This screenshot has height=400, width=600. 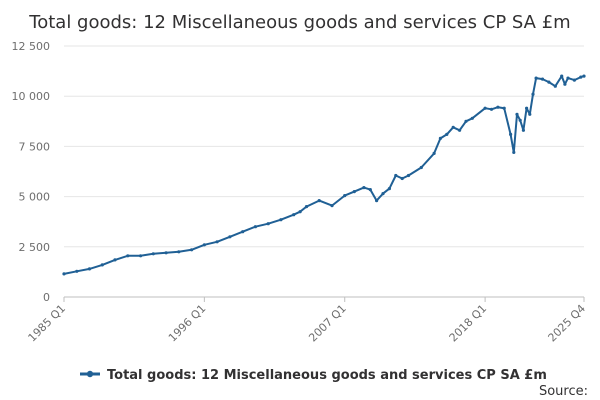 I want to click on y-tick-label: 2 500, so click(x=35, y=247).